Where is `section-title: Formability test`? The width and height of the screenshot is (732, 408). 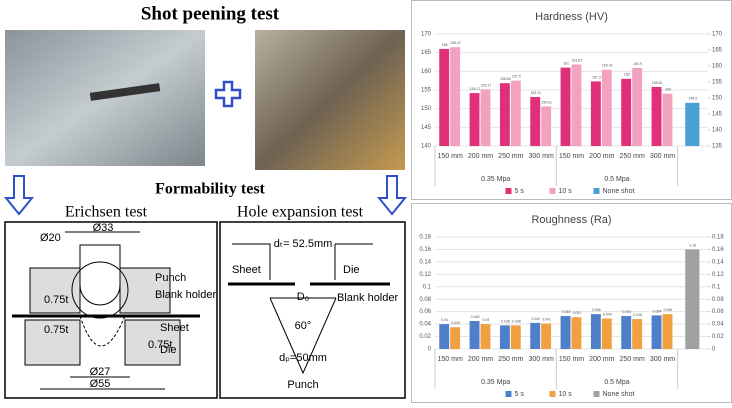 section-title: Formability test is located at coordinates (210, 189).